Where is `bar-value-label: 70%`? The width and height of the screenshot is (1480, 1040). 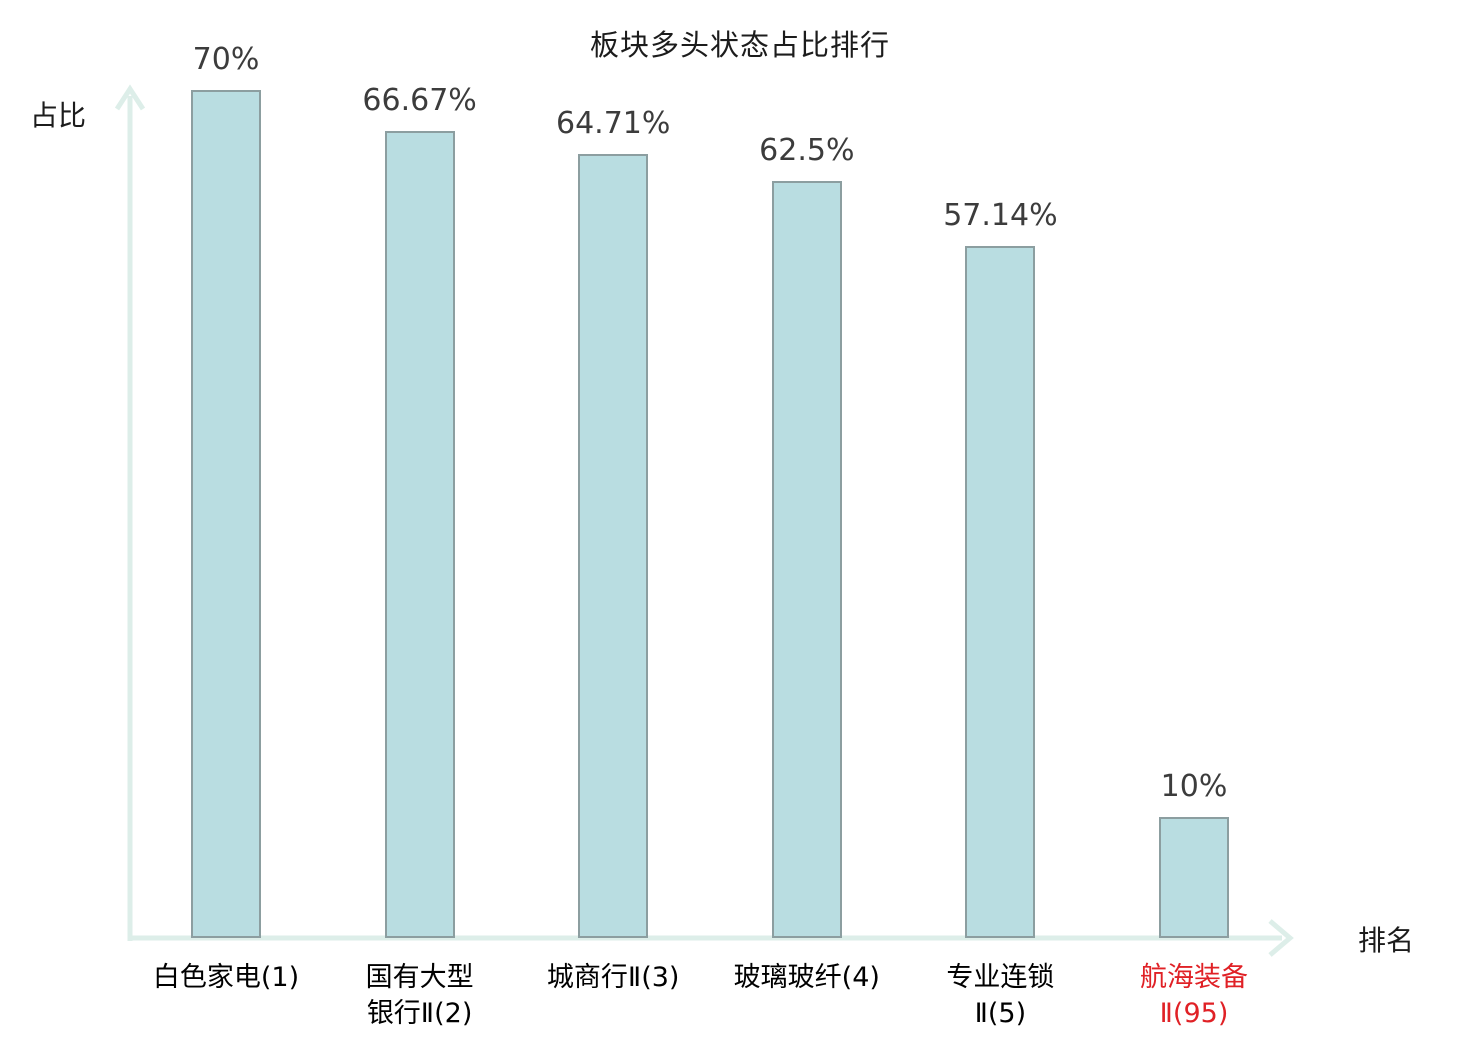
bar-value-label: 70% is located at coordinates (226, 59).